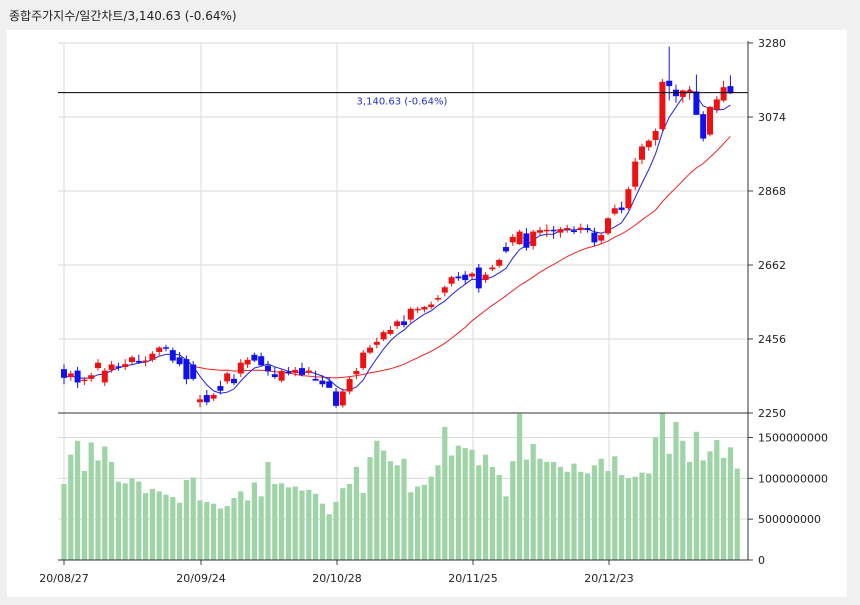 This screenshot has height=605, width=860. Describe the element at coordinates (761, 560) in the screenshot. I see `volume-tick-label: 0` at that location.